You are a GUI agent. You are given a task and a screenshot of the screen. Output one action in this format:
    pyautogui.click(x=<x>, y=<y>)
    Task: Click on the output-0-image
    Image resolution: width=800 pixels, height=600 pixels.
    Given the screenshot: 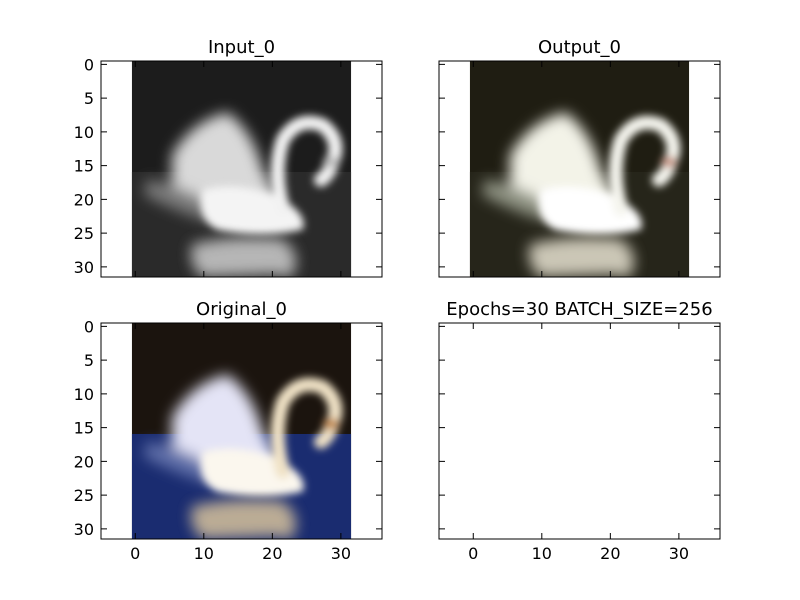 What is the action you would take?
    pyautogui.click(x=579, y=169)
    